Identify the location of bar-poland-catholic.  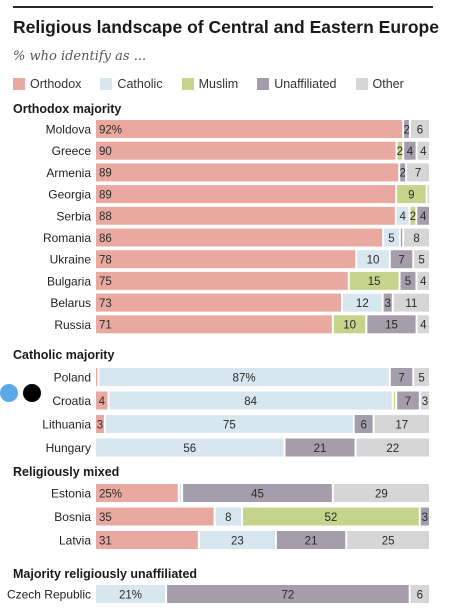
(244, 377).